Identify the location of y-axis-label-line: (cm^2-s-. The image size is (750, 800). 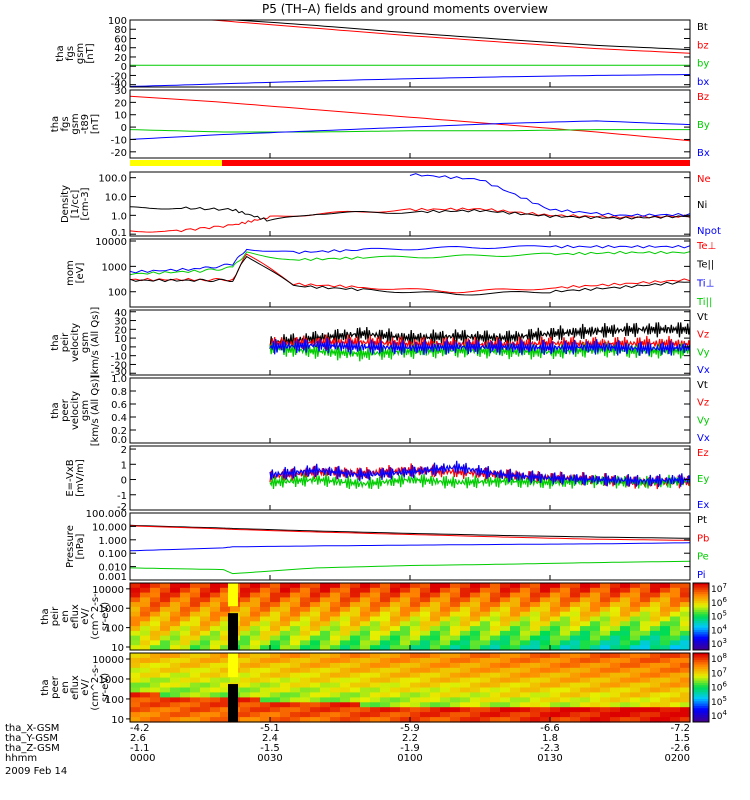
(95, 616).